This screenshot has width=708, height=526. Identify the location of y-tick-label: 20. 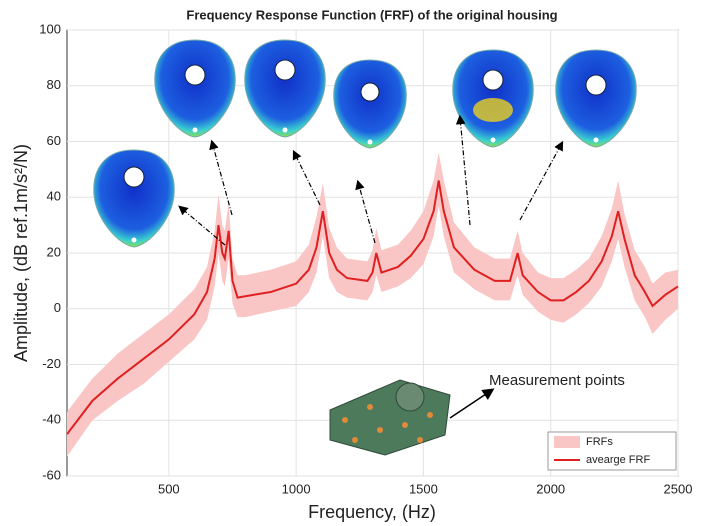
(54, 251).